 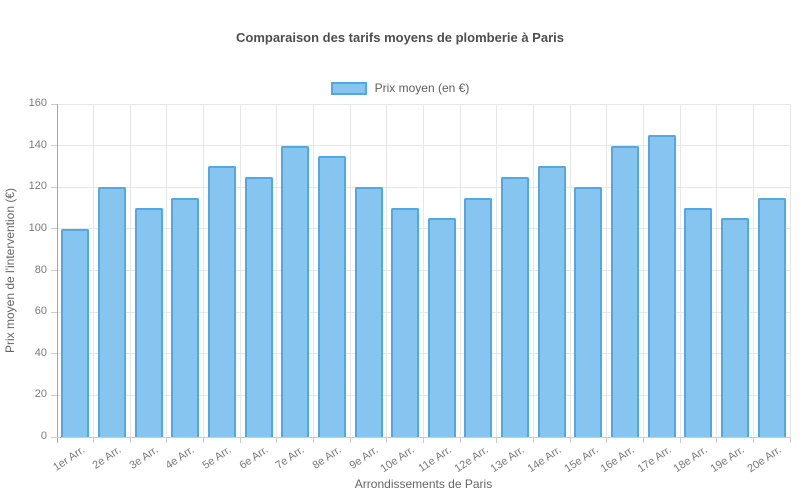 I want to click on y-tick-label: 20, so click(x=40, y=394).